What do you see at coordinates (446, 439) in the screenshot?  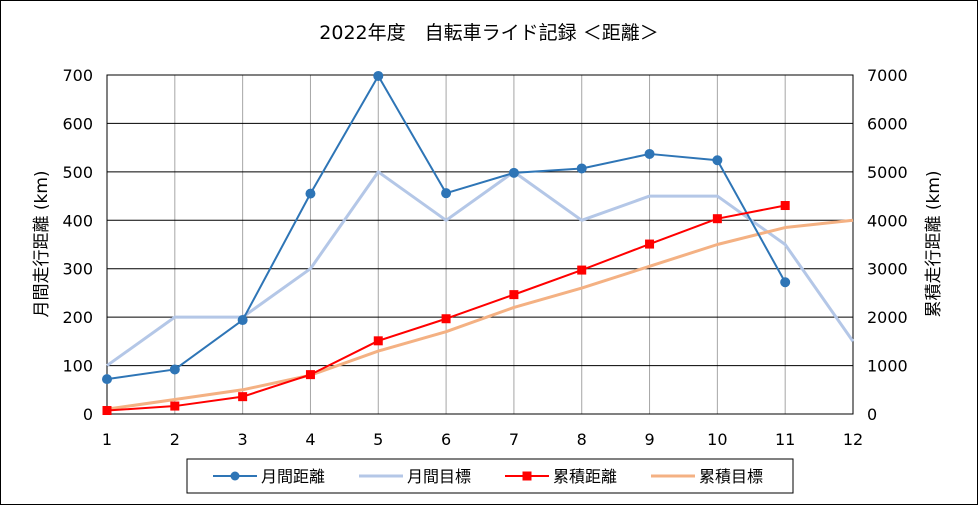 I see `x-tick-label: 6` at bounding box center [446, 439].